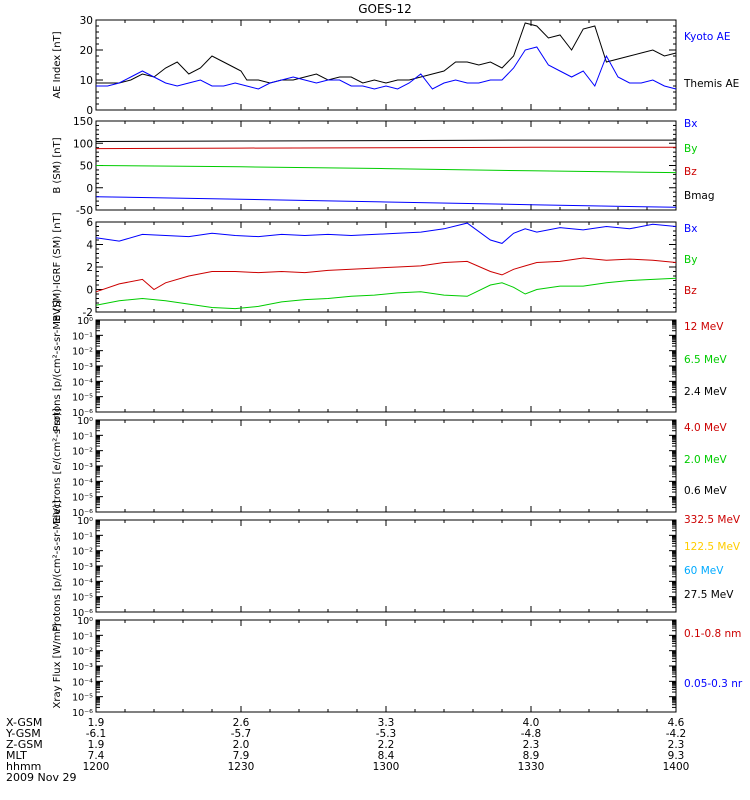  I want to click on ephemeris-value: 8.4, so click(386, 756).